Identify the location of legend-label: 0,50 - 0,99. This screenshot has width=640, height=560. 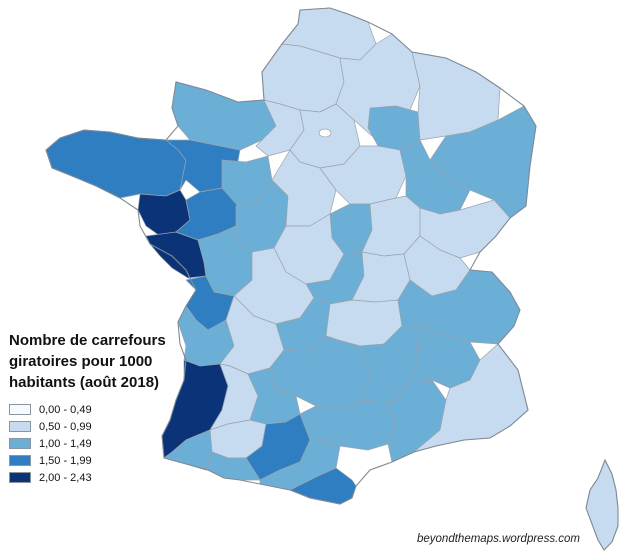
(65, 426).